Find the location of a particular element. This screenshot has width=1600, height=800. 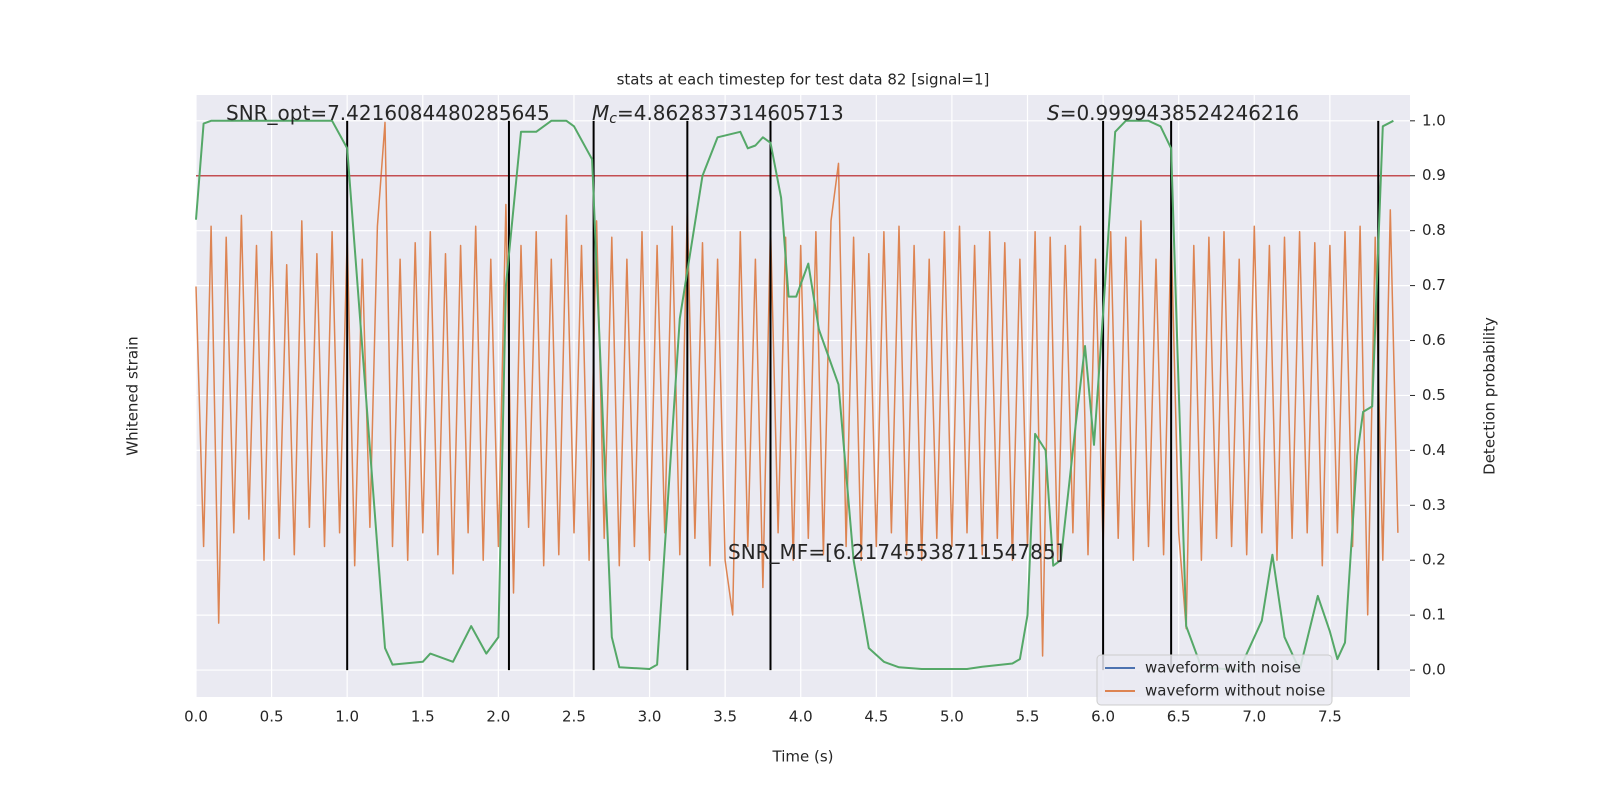

annotation-symbol: M is located at coordinates (600, 113).